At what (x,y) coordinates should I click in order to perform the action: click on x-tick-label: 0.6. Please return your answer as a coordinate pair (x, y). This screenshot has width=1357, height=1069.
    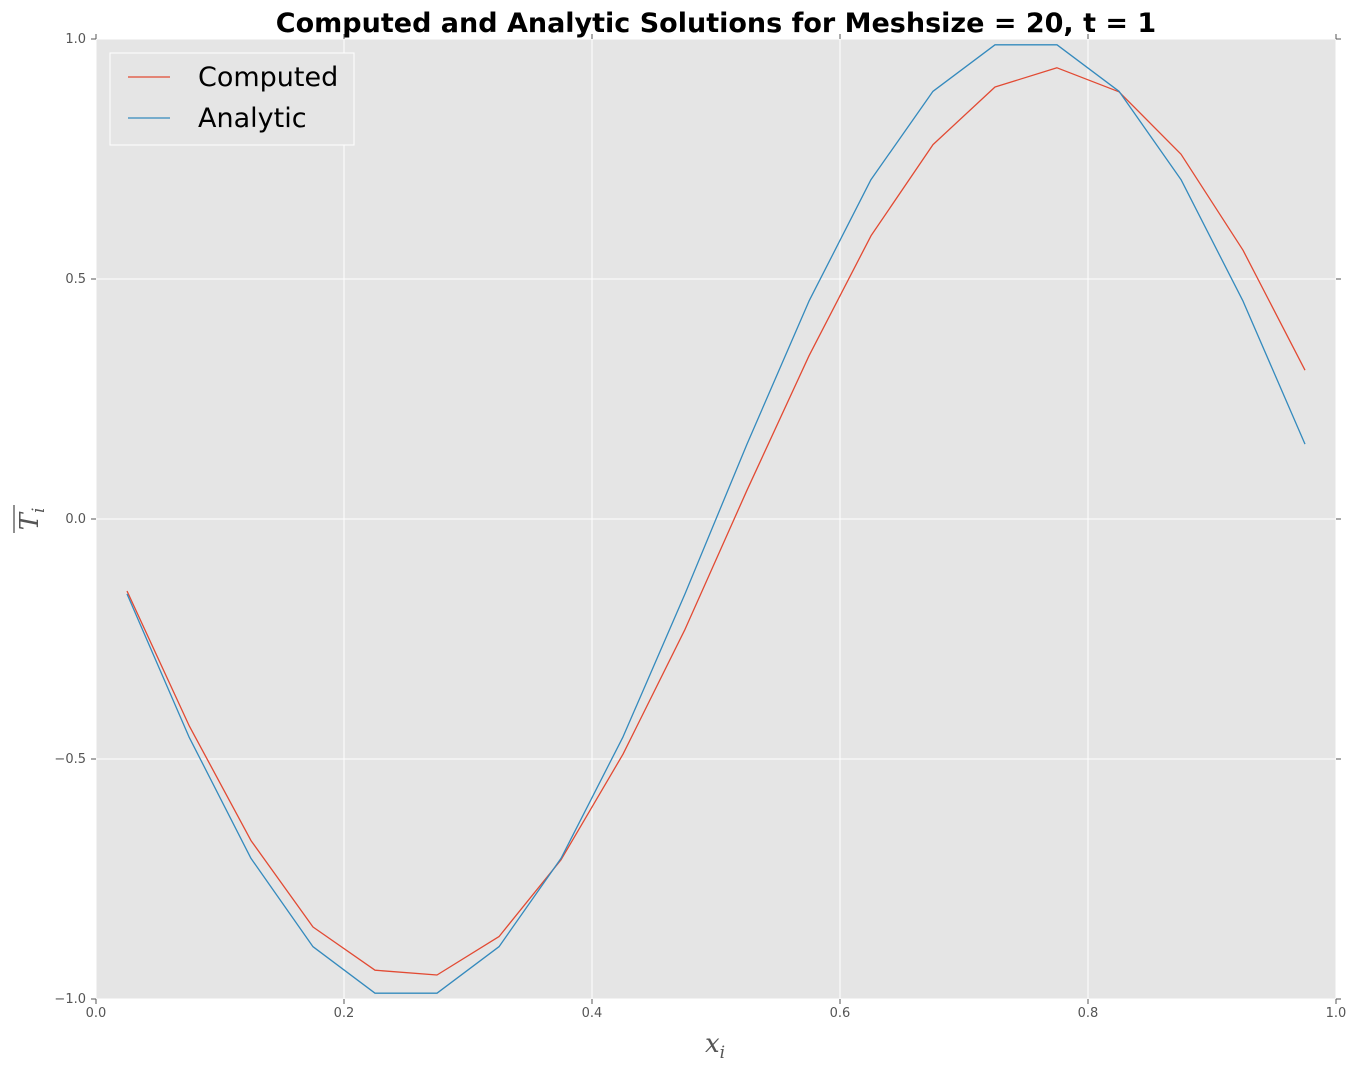
    Looking at the image, I should click on (840, 1013).